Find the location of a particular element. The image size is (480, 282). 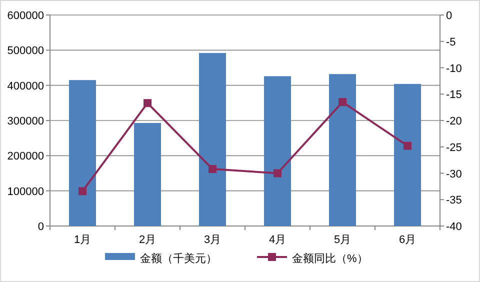

y-tick-label: 600000 is located at coordinates (25, 16).